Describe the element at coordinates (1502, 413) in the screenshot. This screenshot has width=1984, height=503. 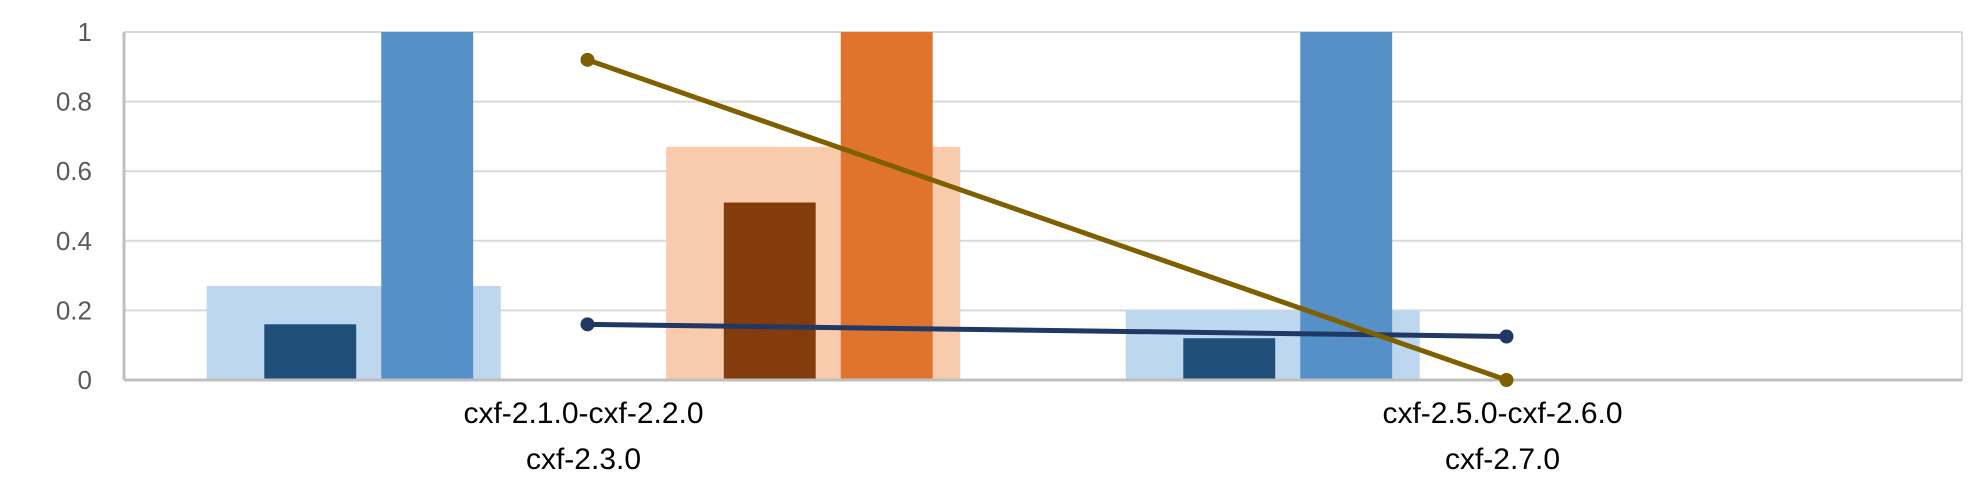
I see `category-label: cxf-2.5.0-cxf-2.6.0` at that location.